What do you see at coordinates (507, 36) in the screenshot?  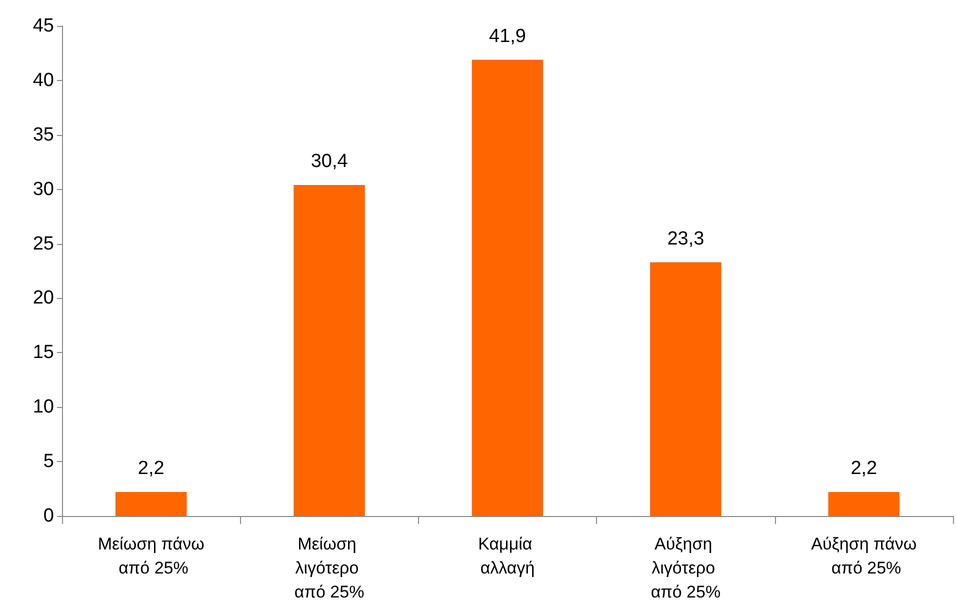 I see `data-label: 41,9` at bounding box center [507, 36].